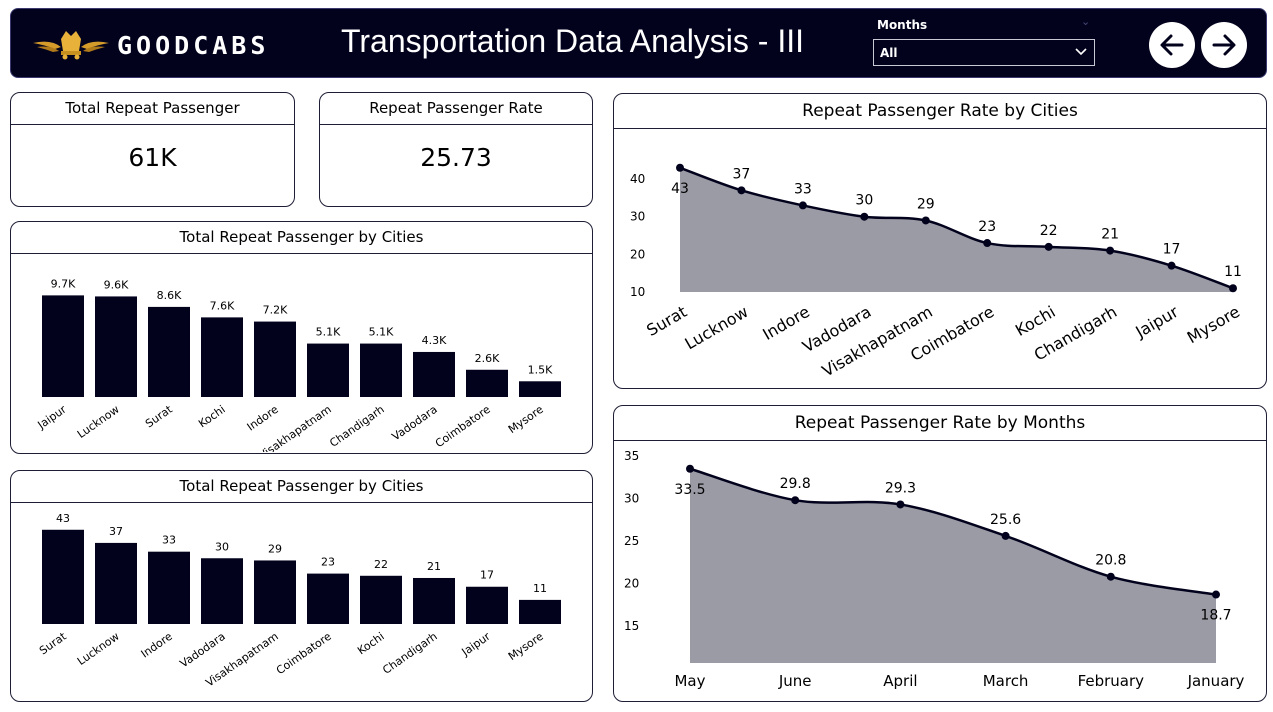 Image resolution: width=1273 pixels, height=712 pixels. What do you see at coordinates (940, 423) in the screenshot?
I see `chart-title: Repeat Passenger Rate by Months` at bounding box center [940, 423].